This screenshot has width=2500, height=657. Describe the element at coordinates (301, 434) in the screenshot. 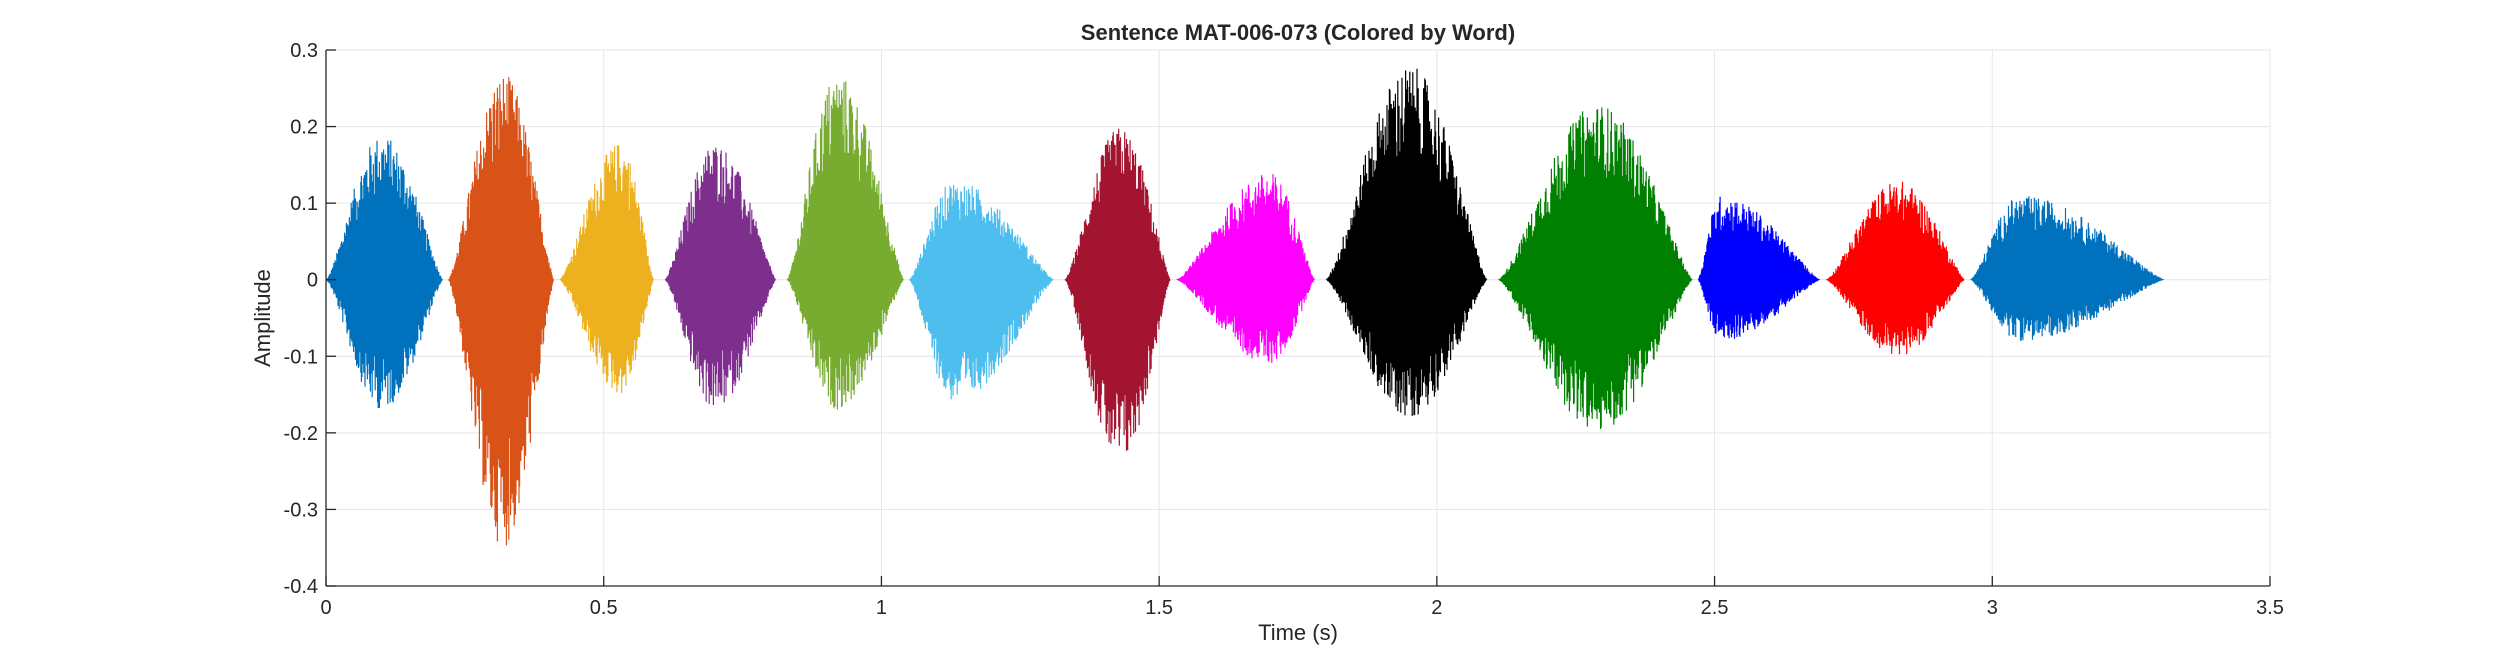

I see `y-tick-label: -0.2` at that location.